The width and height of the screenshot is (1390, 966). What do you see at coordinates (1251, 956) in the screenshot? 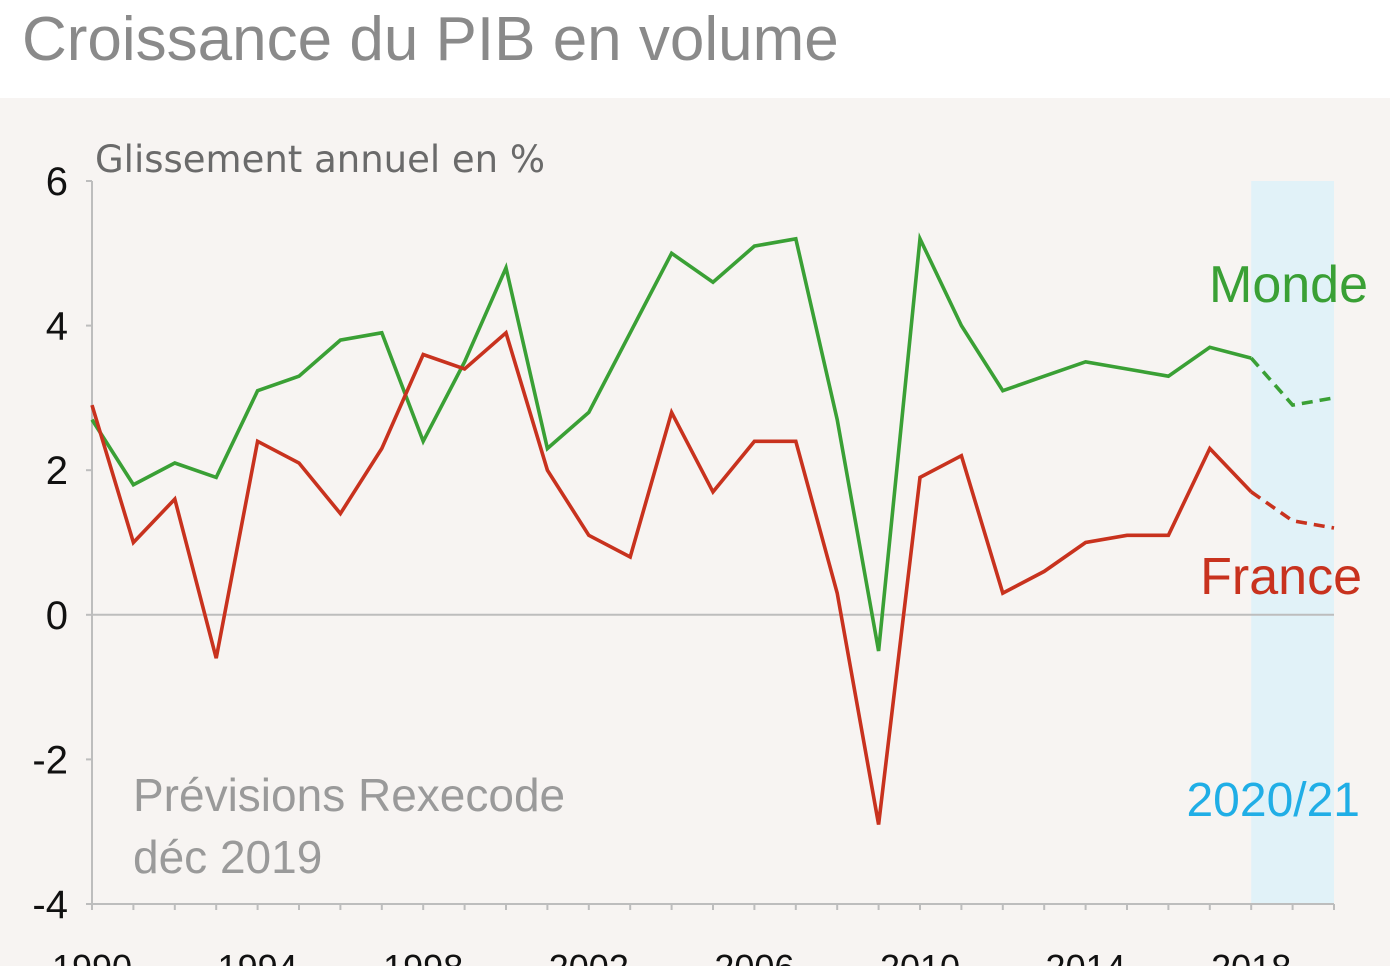
I see `x-tick-label: 2018` at bounding box center [1251, 956].